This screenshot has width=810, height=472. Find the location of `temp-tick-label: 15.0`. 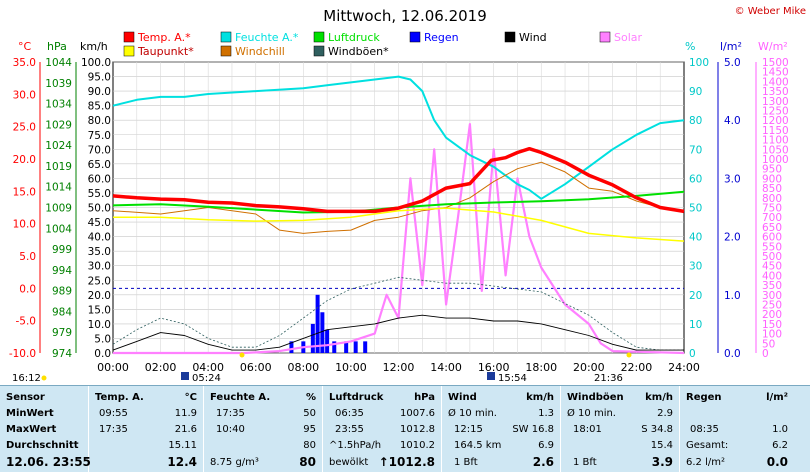

temp-tick-label: 15.0 is located at coordinates (24, 192).